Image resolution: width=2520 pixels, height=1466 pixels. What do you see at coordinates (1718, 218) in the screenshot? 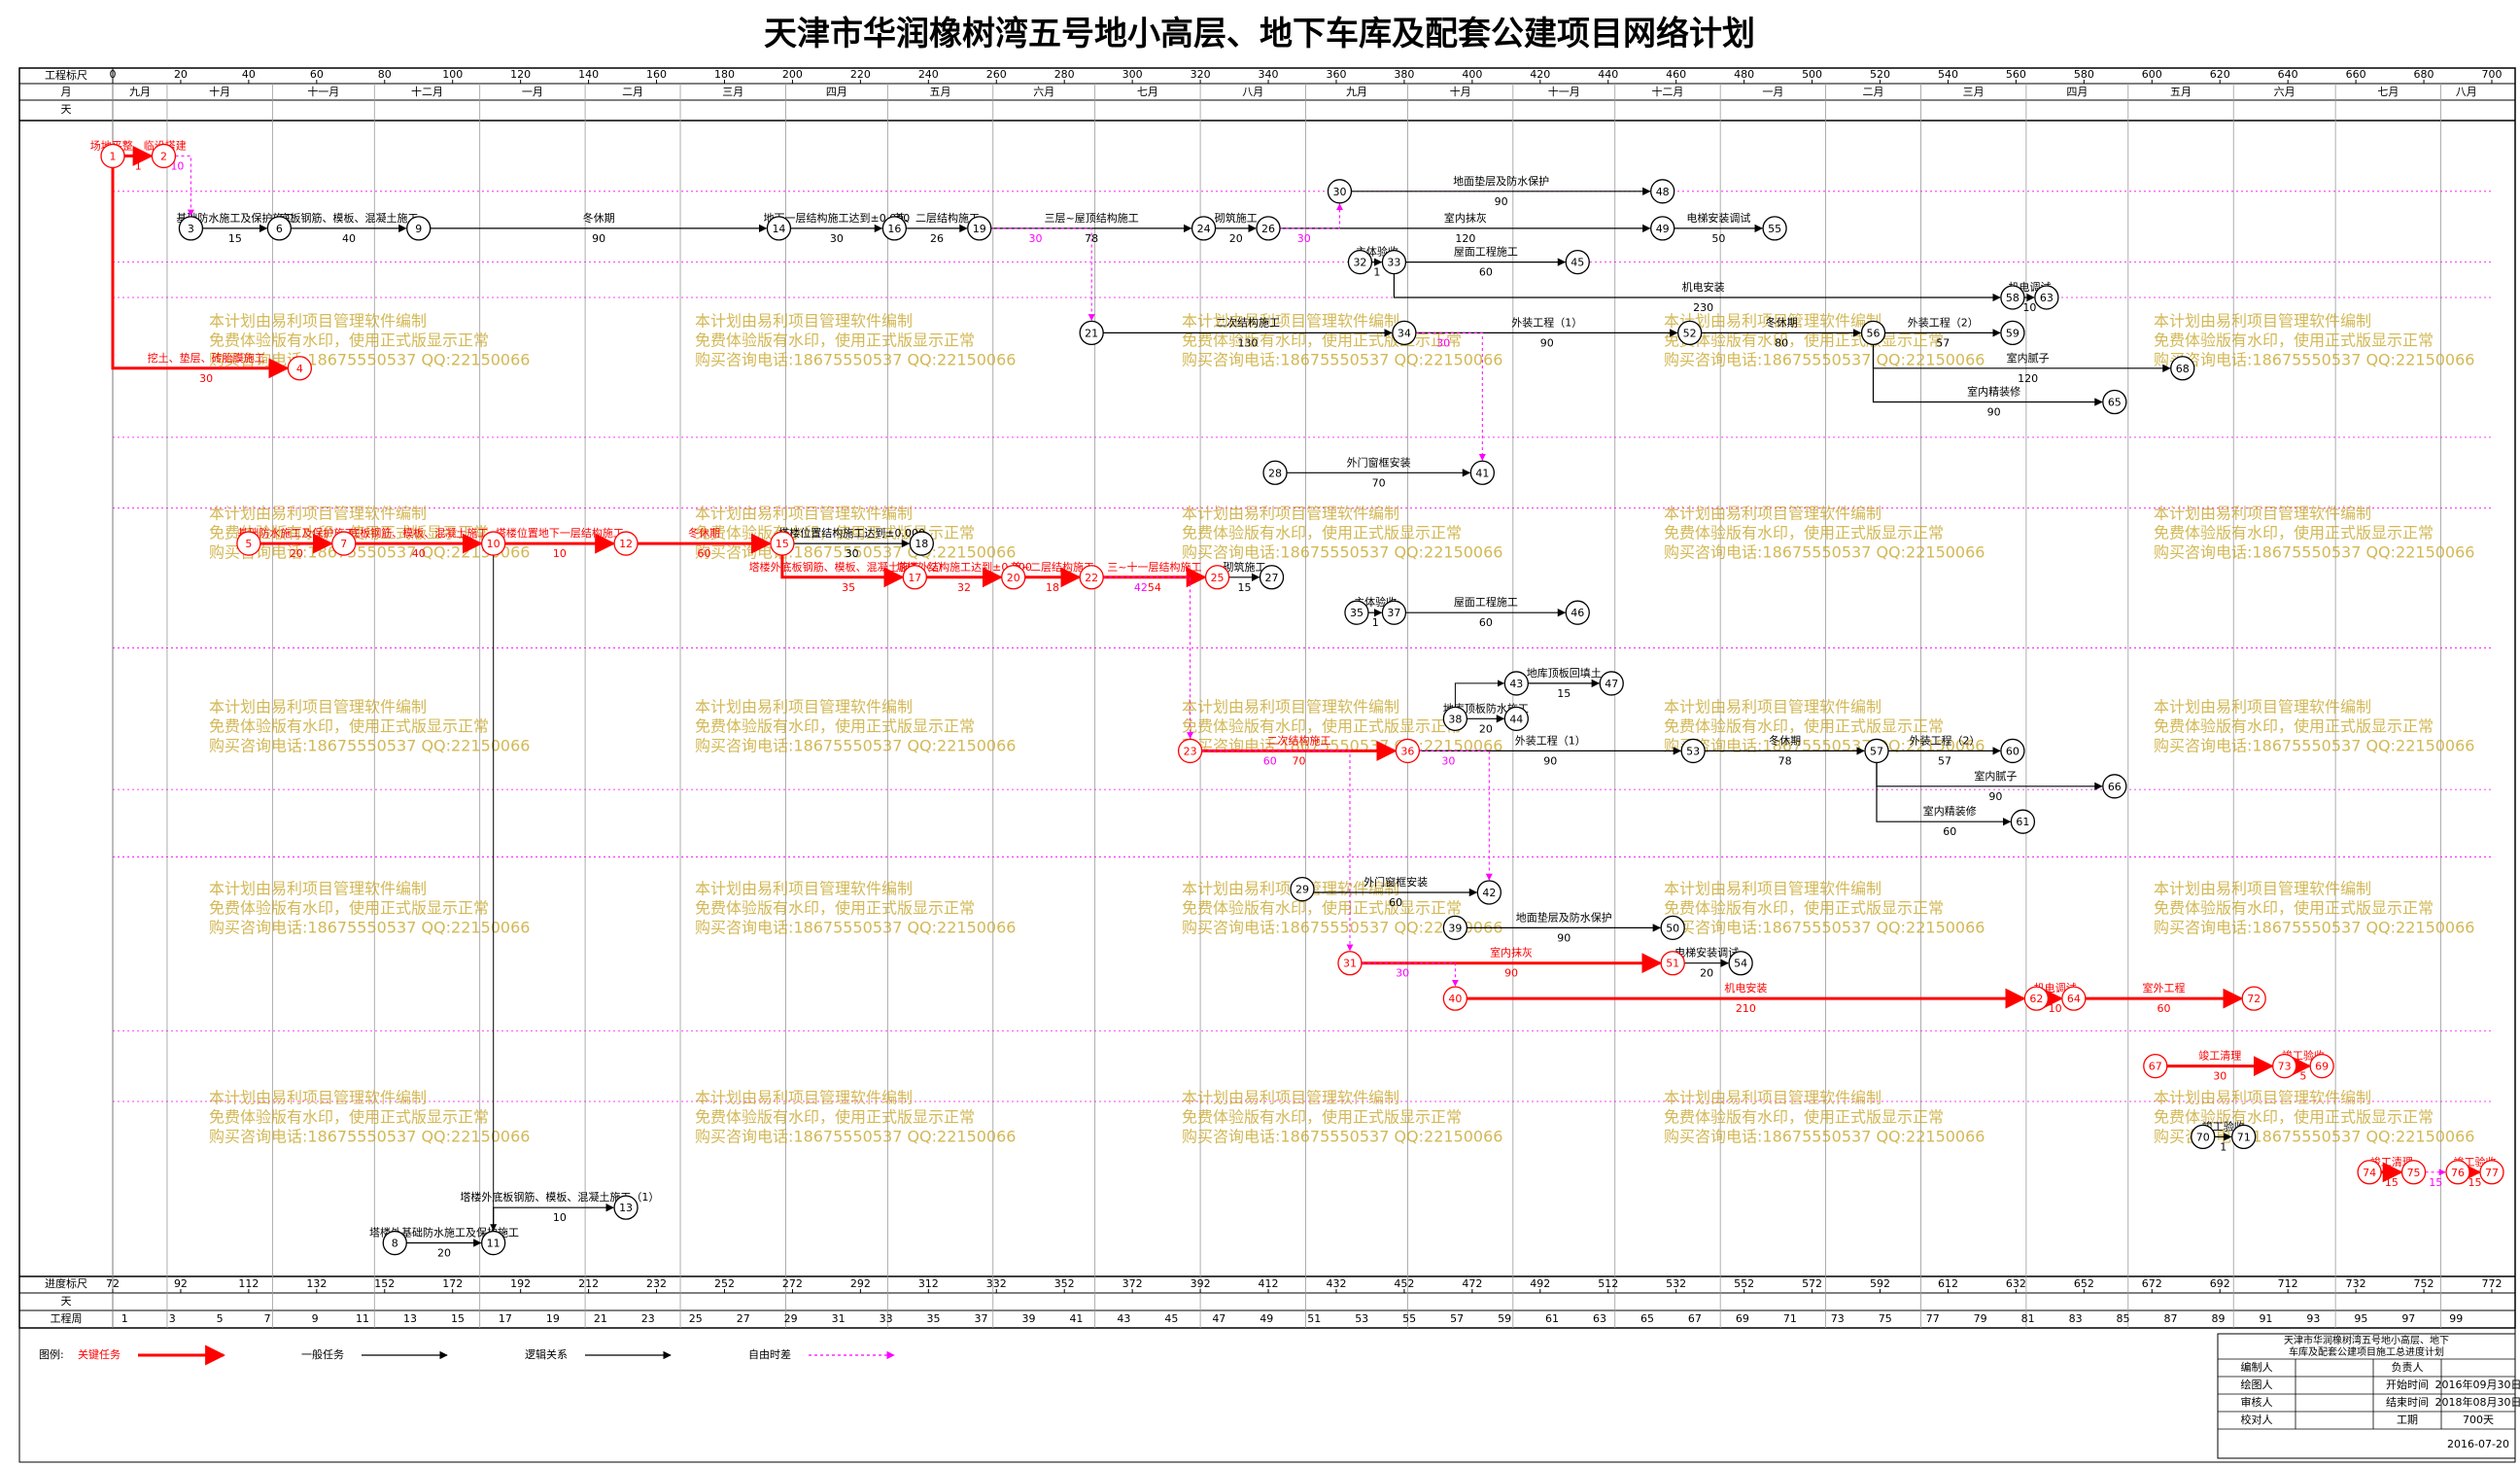
I see `task-label: 电梯安装调试` at bounding box center [1718, 218].